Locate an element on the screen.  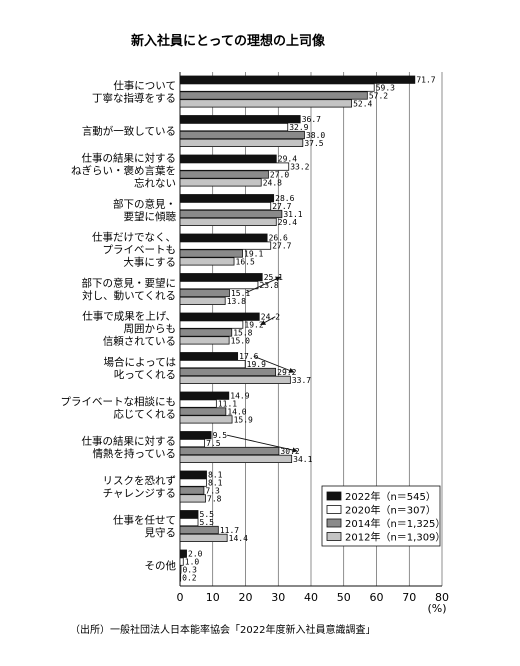
category-label: 仕事について is located at coordinates (144, 85).